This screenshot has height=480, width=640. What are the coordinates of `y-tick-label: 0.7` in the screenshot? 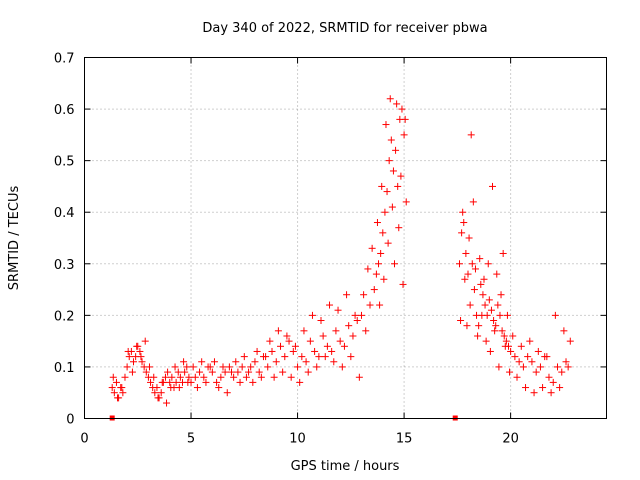 It's located at (64, 59).